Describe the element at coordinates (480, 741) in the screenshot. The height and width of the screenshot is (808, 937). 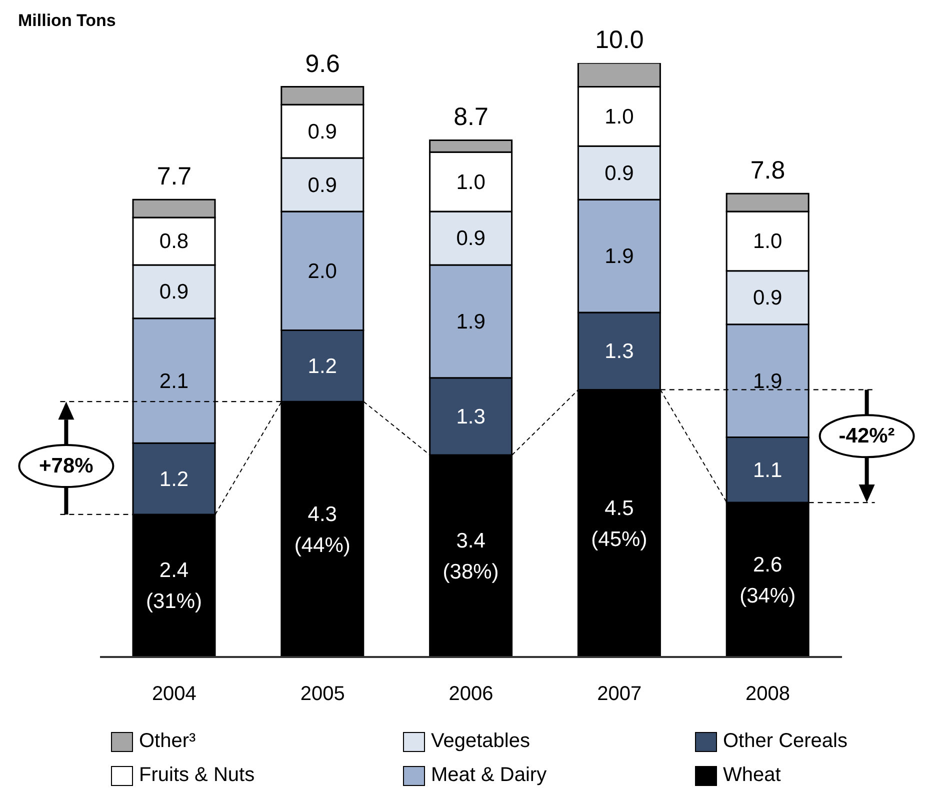
I see `legend-label: Vegetables` at that location.